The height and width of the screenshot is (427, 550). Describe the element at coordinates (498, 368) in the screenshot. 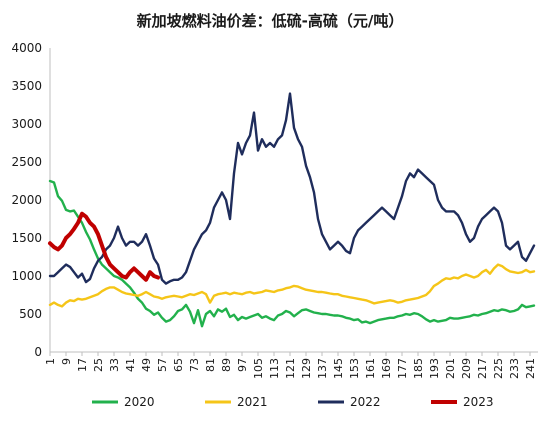

I see `x-tick-label: 225` at that location.